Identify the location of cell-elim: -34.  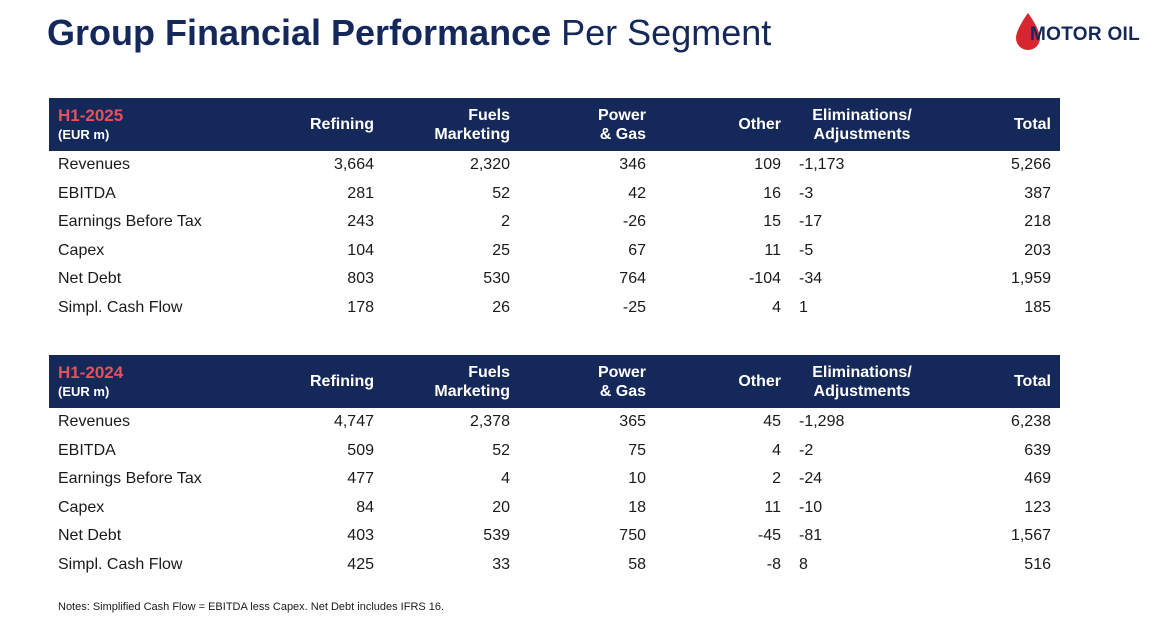
(811, 279).